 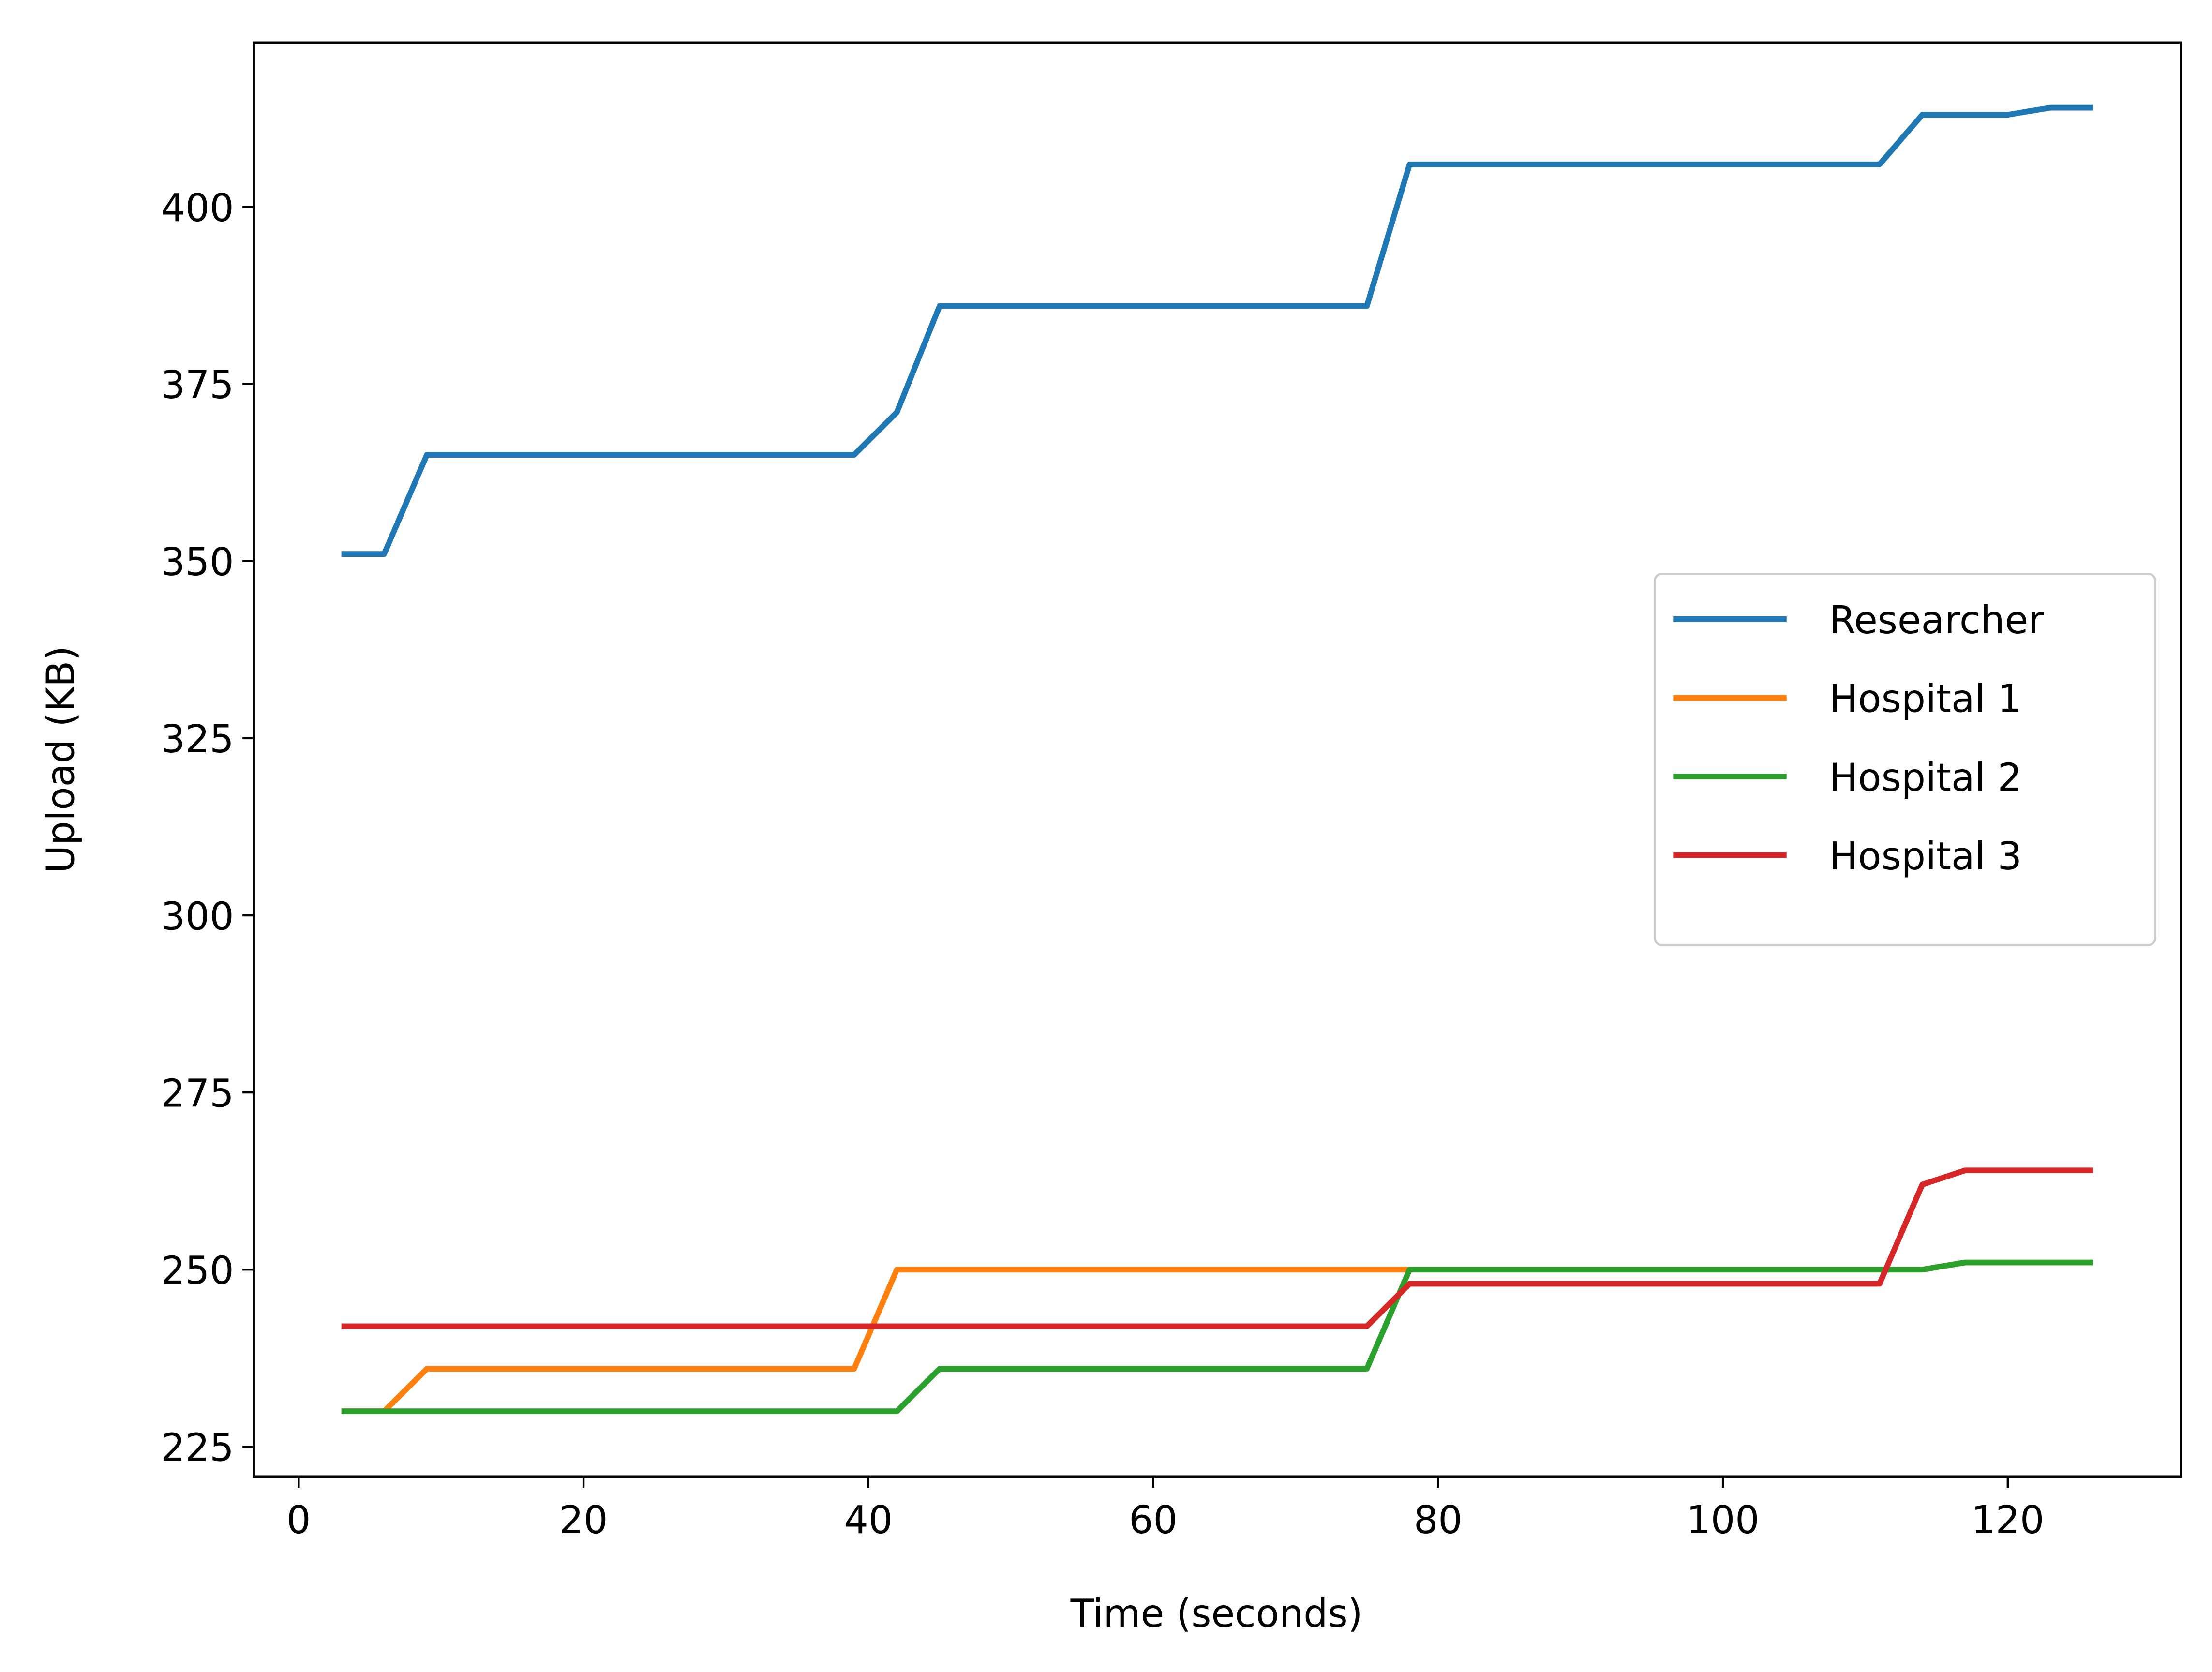 I want to click on x-tick-label: 60, so click(x=1153, y=1520).